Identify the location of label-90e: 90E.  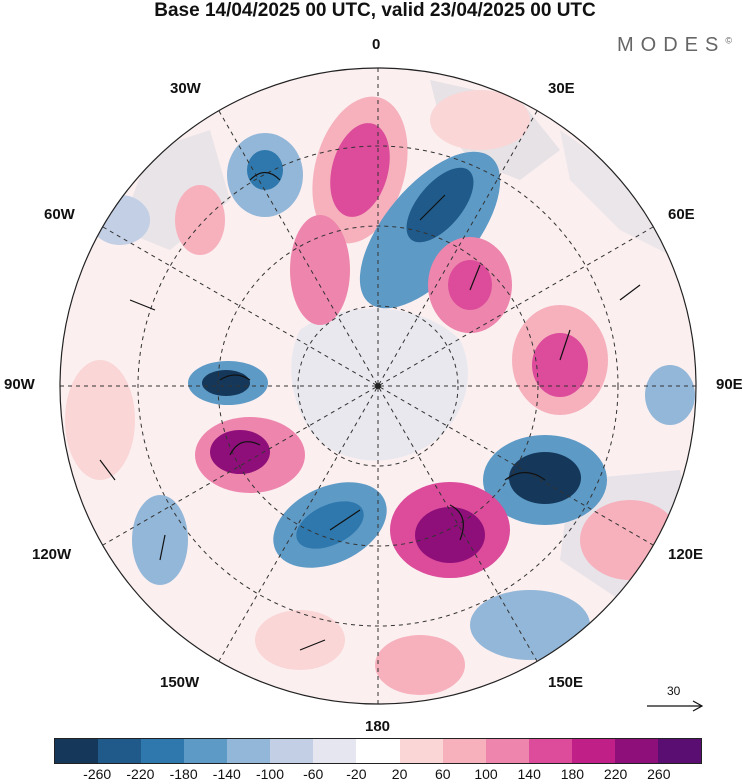
(729, 384).